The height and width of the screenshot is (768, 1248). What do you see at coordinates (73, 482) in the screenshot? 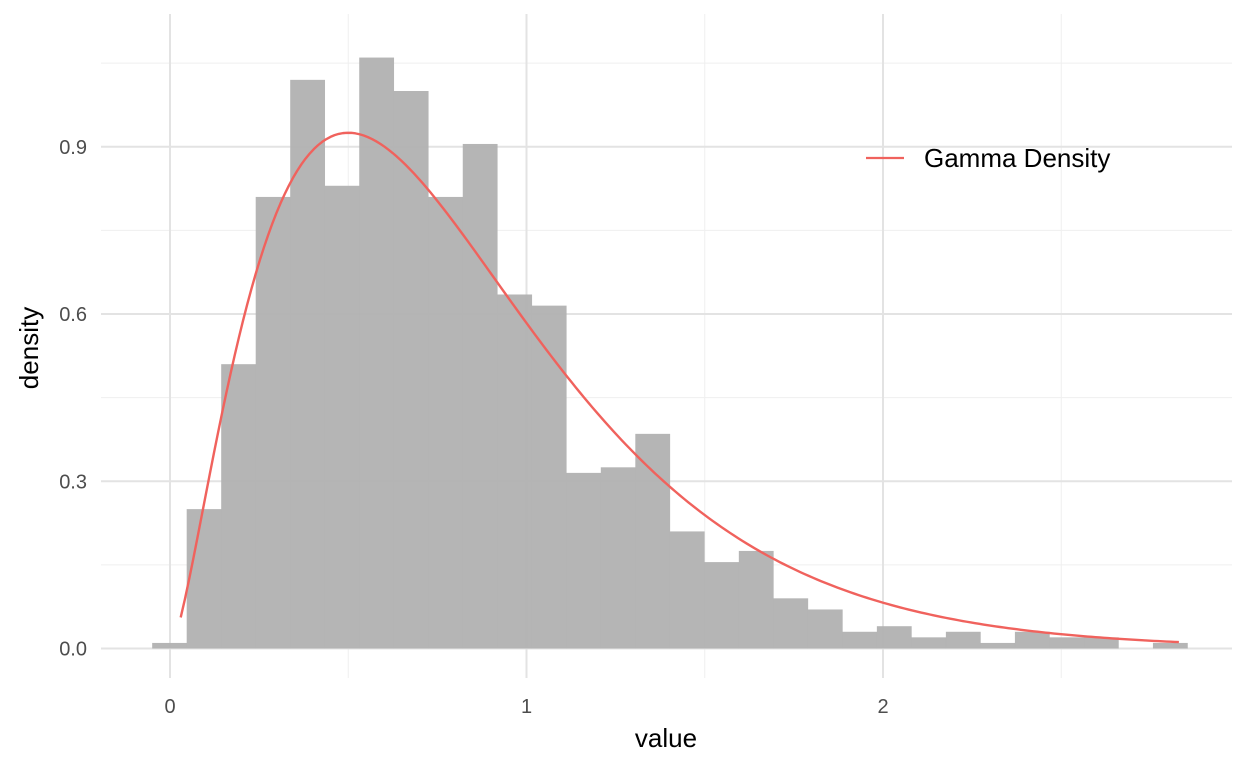
I see `y-tick-label: 0.3` at bounding box center [73, 482].